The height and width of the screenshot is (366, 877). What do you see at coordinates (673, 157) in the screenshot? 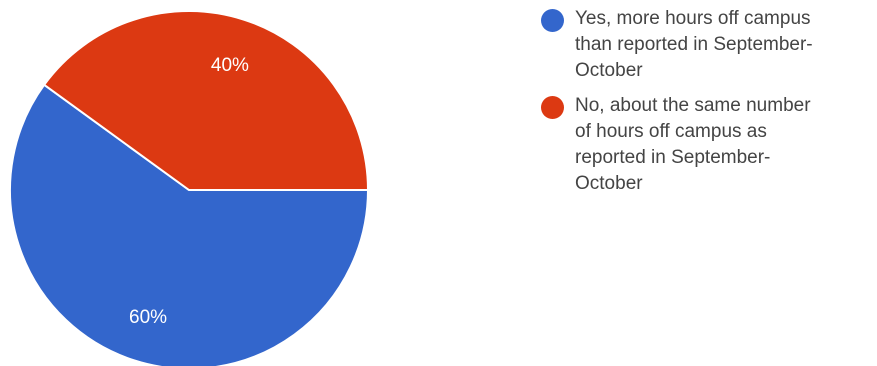
I see `legend-label-no-line-3: reported in September-` at bounding box center [673, 157].